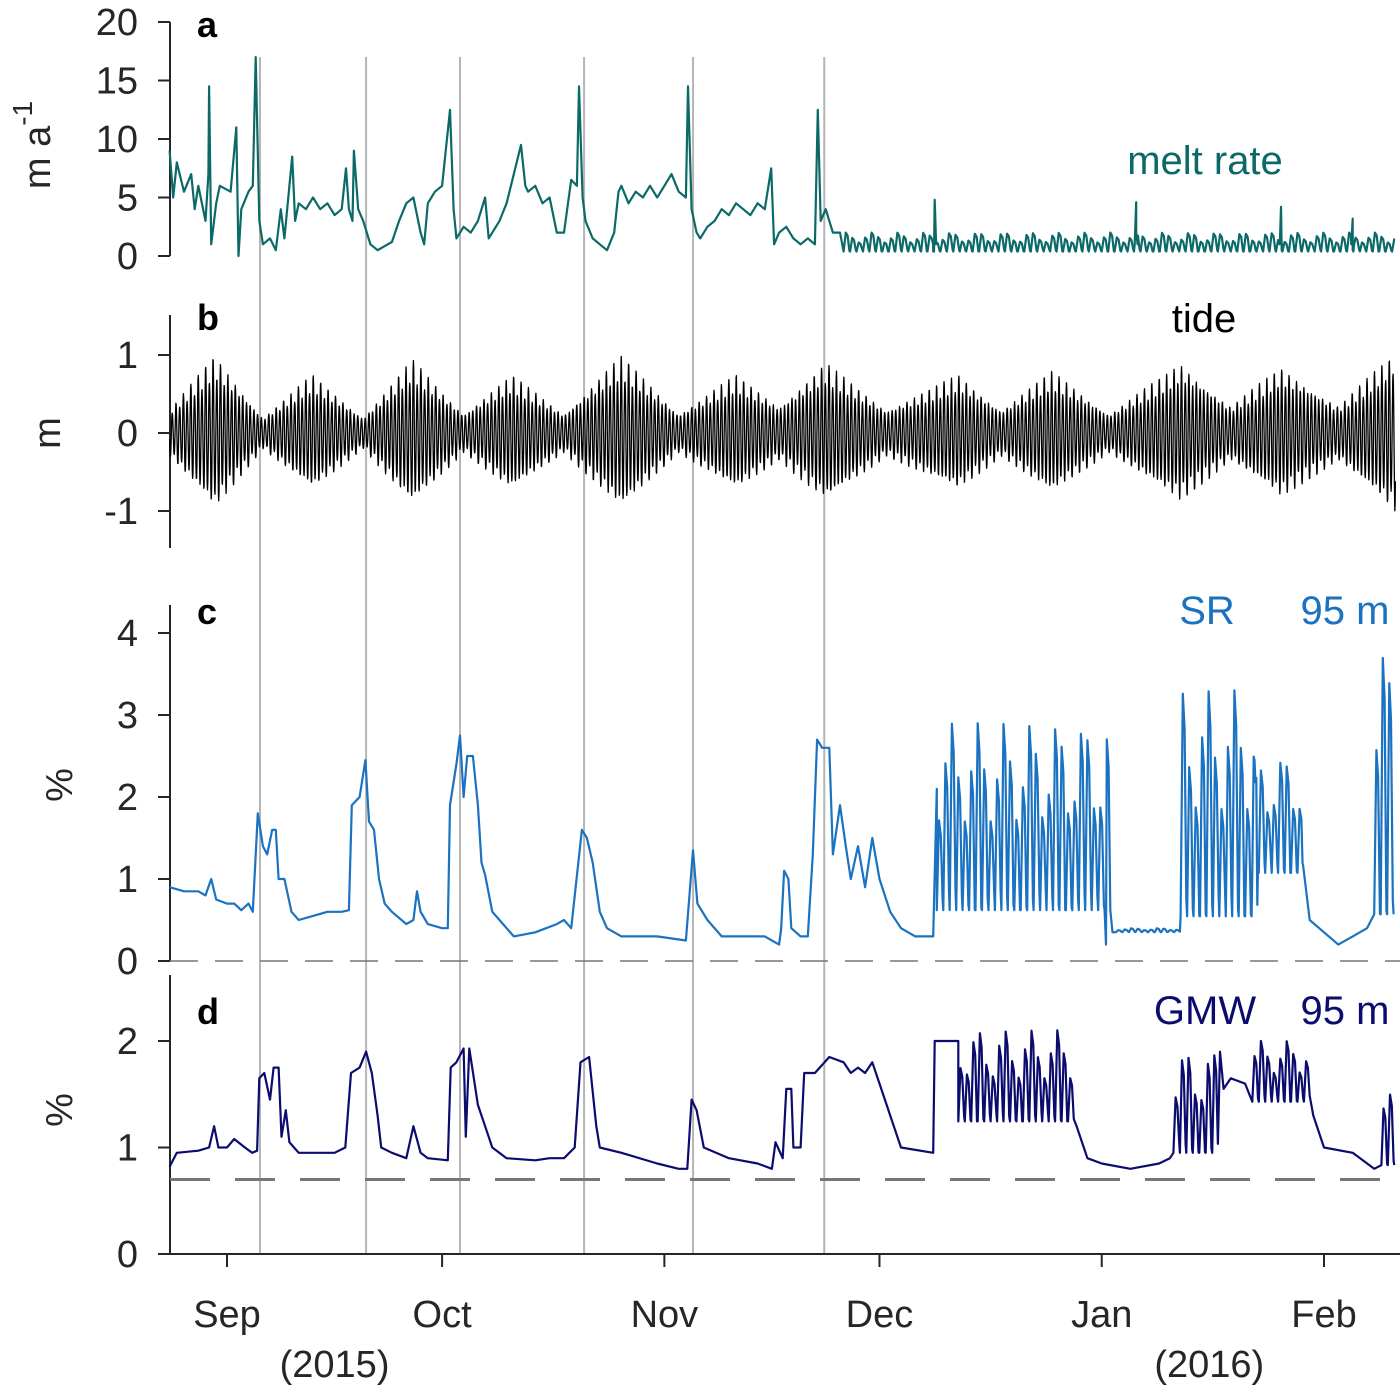 The image size is (1400, 1392). What do you see at coordinates (127, 199) in the screenshot?
I see `y-tick-label: 5` at bounding box center [127, 199].